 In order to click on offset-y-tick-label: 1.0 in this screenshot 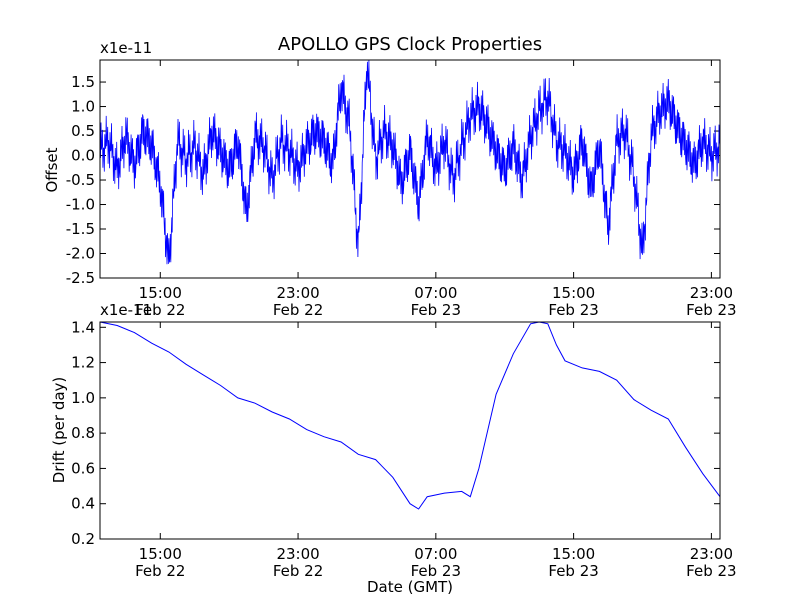, I will do `click(83, 107)`.